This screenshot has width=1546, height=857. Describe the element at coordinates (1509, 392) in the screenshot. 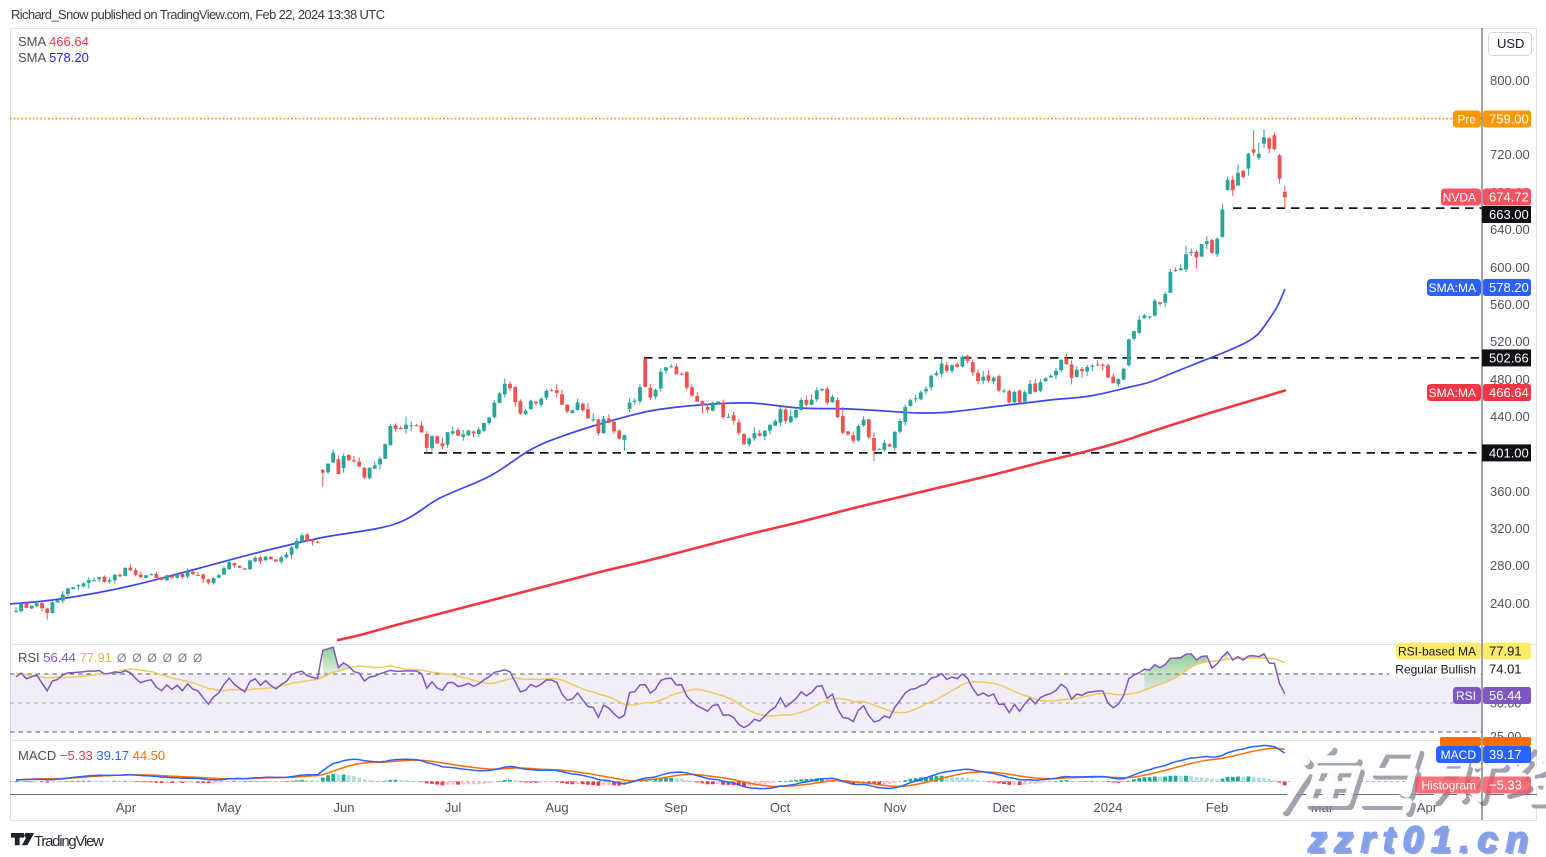

I see `svg-text: 466.64` at that location.